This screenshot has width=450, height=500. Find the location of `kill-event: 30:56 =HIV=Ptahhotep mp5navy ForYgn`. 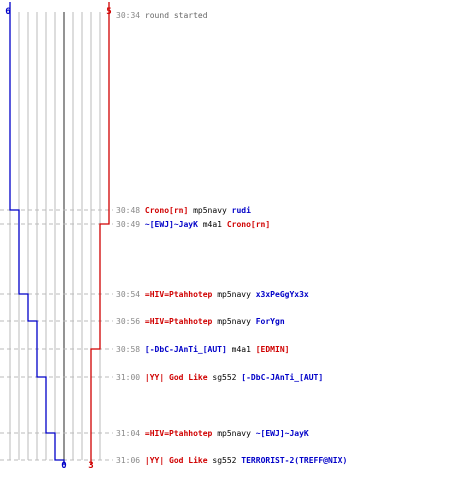

kill-event: 30:56 =HIV=Ptahhotep mp5navy ForYgn is located at coordinates (200, 321).